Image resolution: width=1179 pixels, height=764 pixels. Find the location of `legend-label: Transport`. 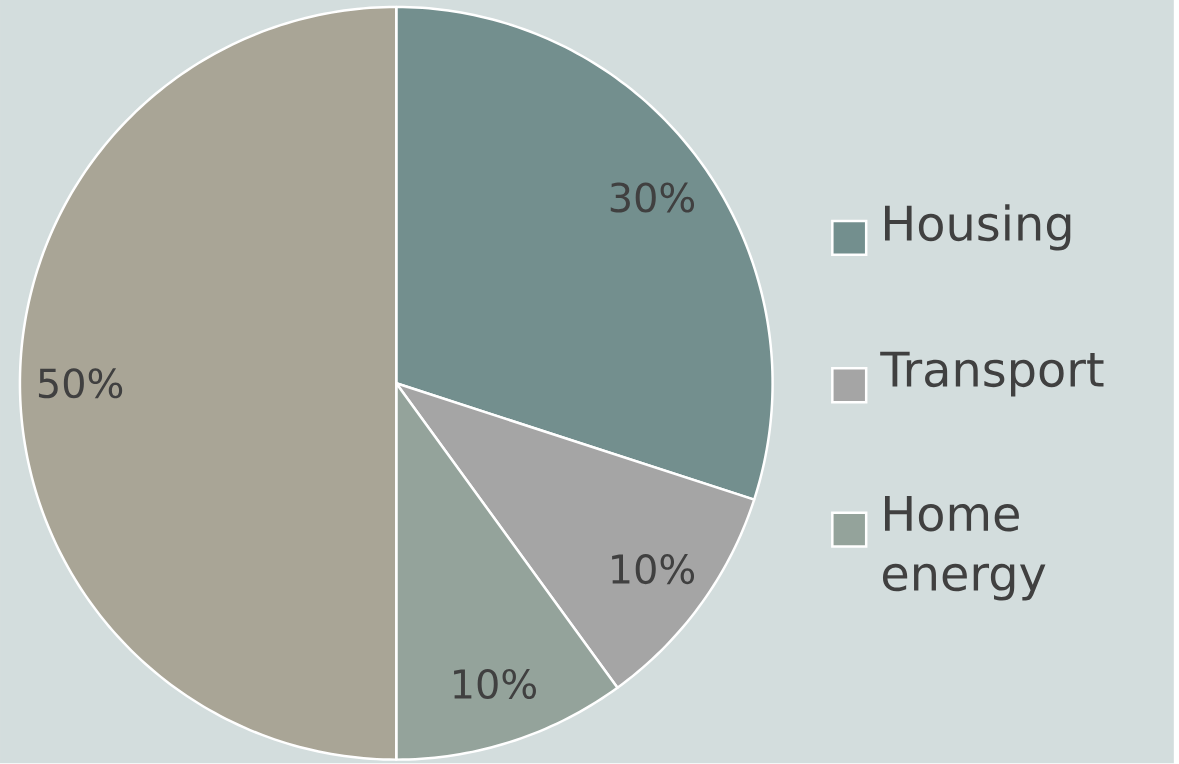

legend-label: Transport is located at coordinates (992, 374).